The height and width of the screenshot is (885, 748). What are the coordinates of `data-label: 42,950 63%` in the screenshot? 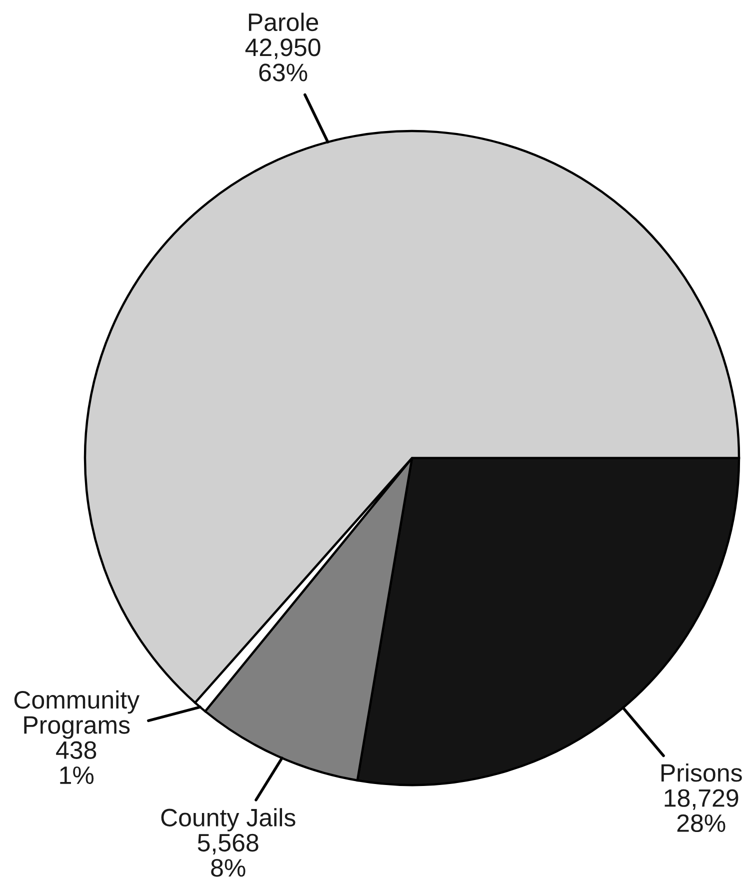 It's located at (282, 60).